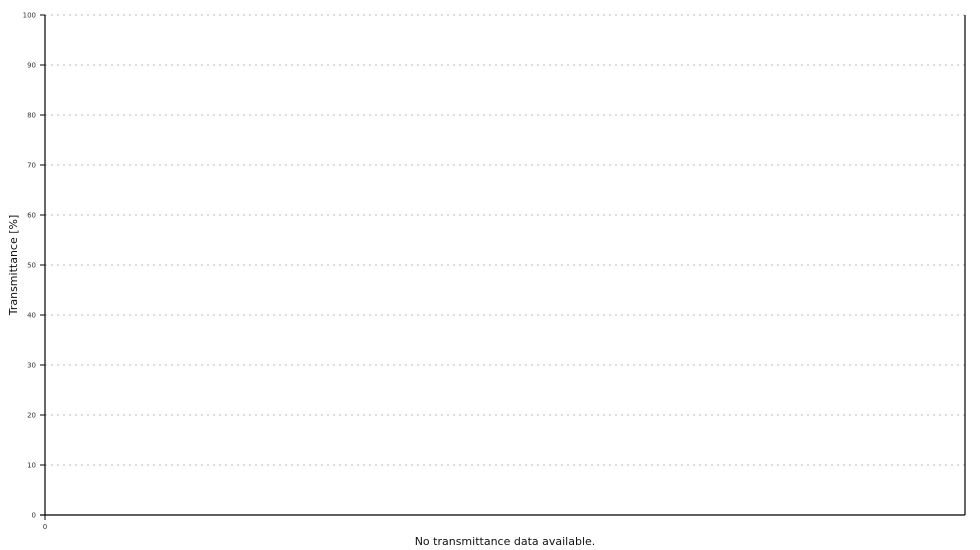  What do you see at coordinates (31, 466) in the screenshot?
I see `y-tick-label: 10` at bounding box center [31, 466].